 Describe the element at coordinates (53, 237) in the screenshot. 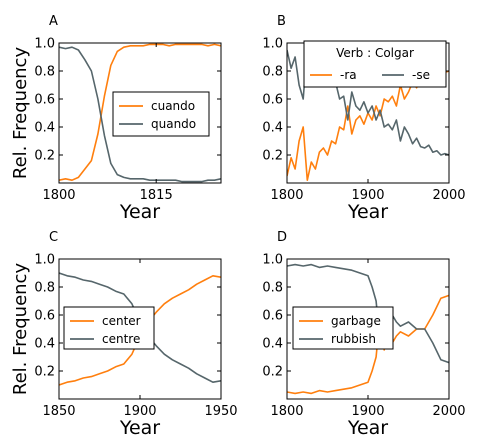

I see `panel-c-letter: C` at that location.